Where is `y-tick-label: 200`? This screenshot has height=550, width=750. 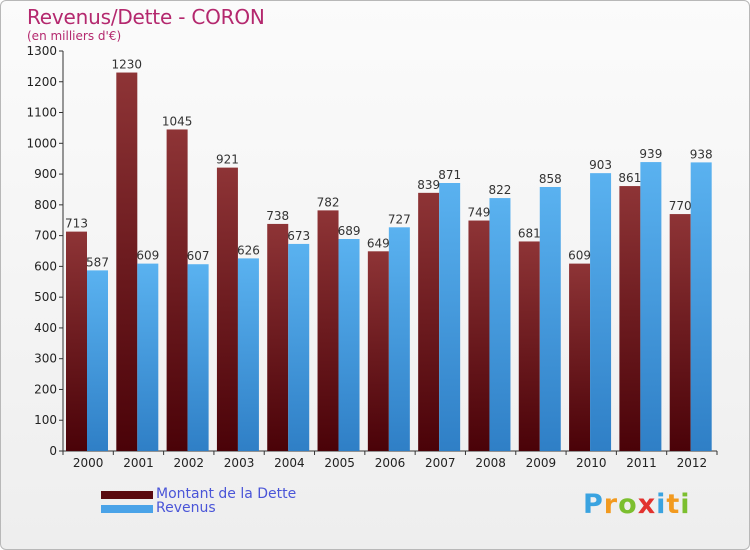
y-tick-label: 200 is located at coordinates (45, 389).